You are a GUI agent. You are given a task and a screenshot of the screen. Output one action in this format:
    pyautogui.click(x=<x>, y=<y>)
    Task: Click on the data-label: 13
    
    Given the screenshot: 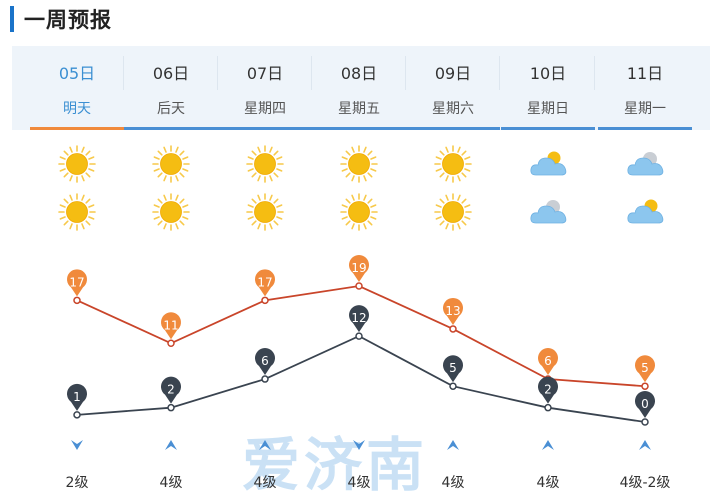 What is the action you would take?
    pyautogui.click(x=452, y=311)
    